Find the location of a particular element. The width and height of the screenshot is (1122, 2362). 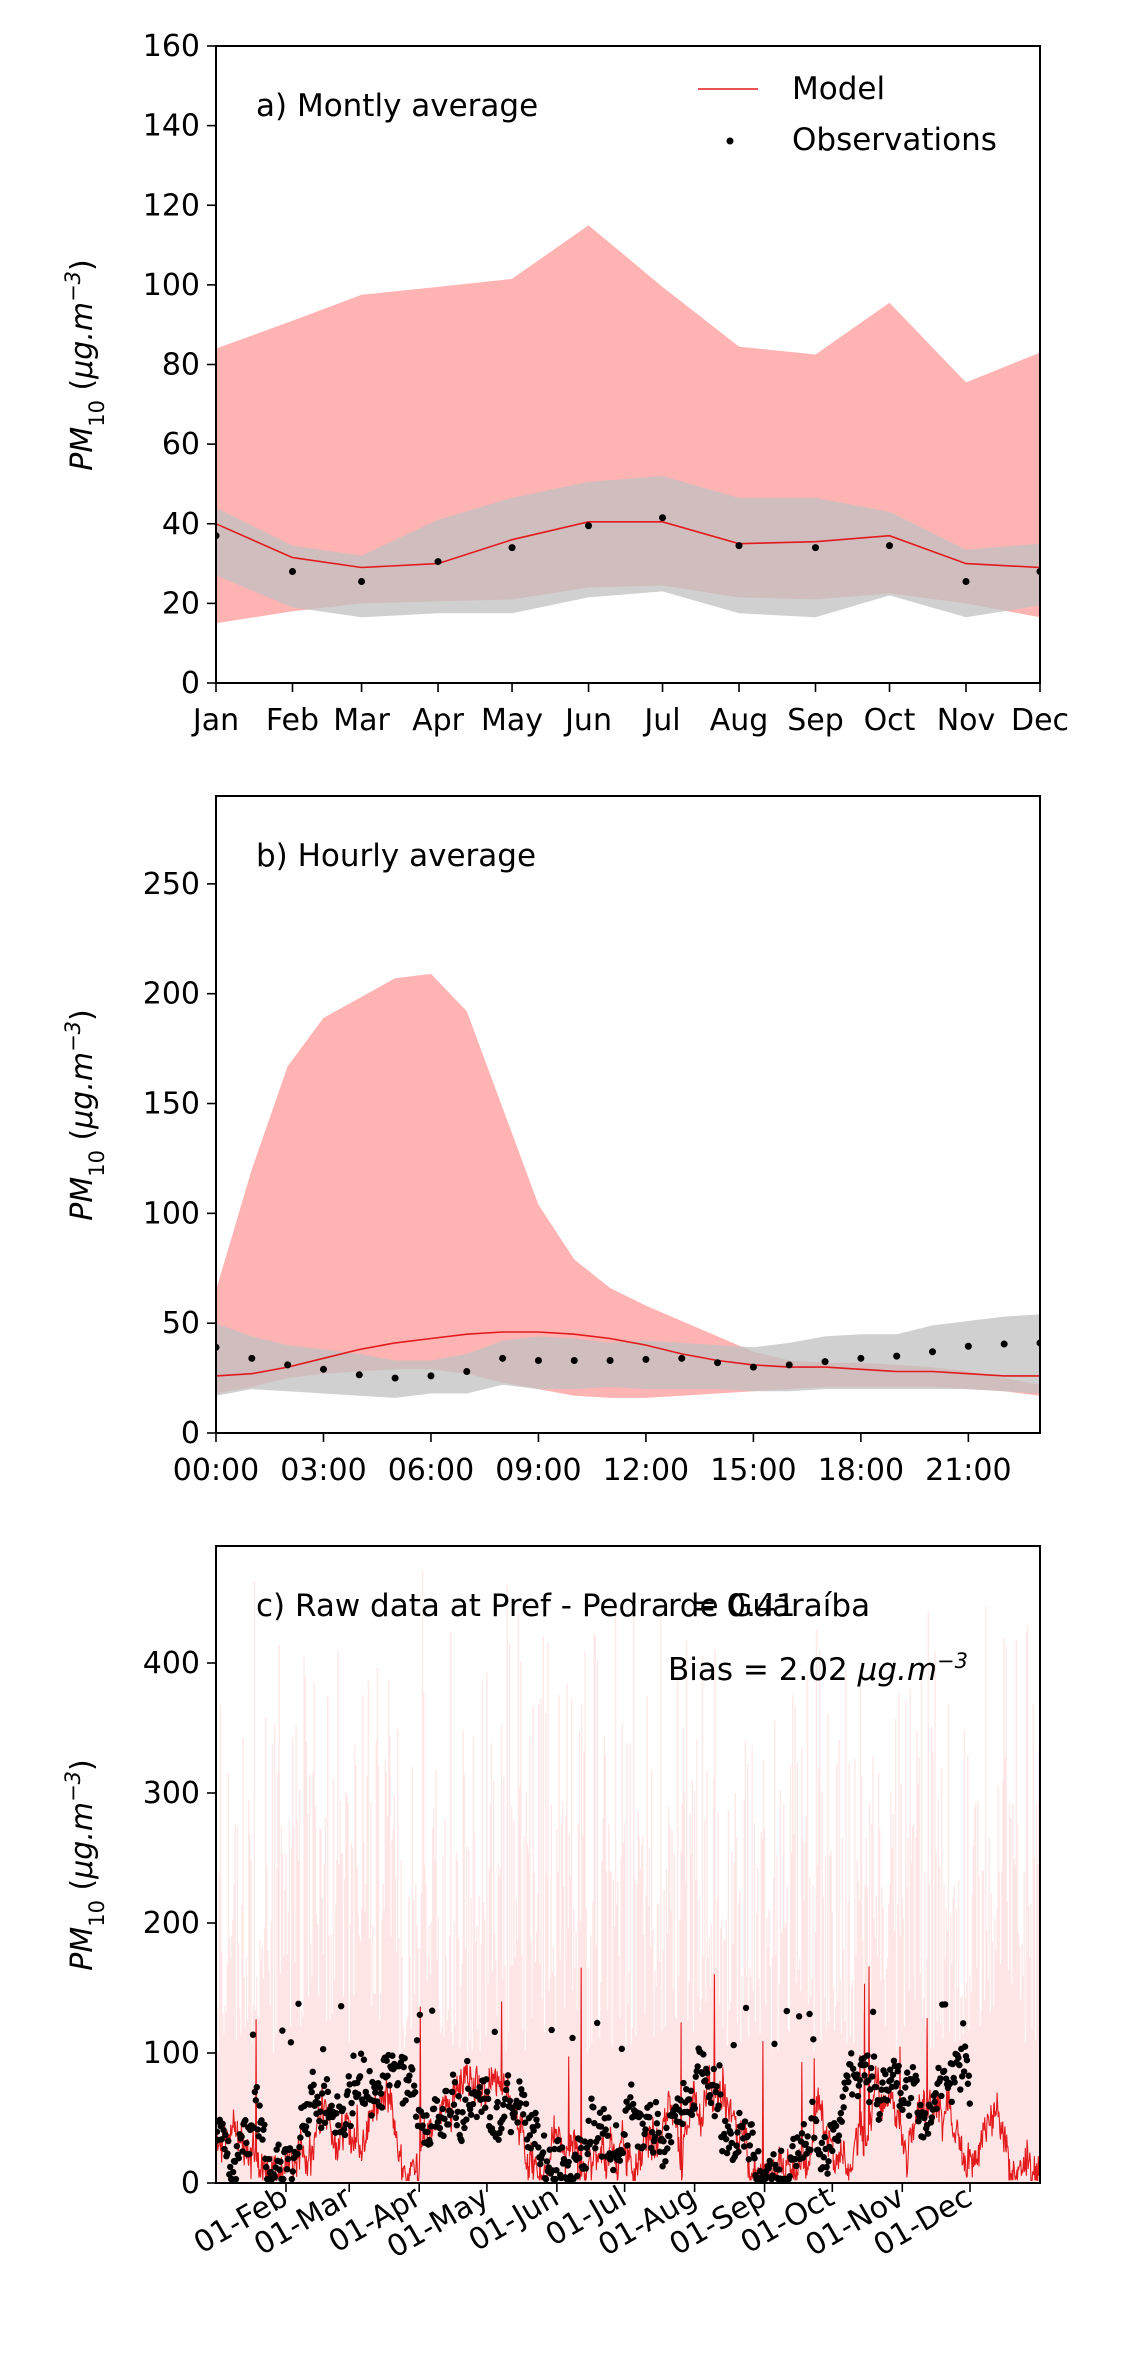

panel-a-xtick-label: Nov is located at coordinates (966, 720).